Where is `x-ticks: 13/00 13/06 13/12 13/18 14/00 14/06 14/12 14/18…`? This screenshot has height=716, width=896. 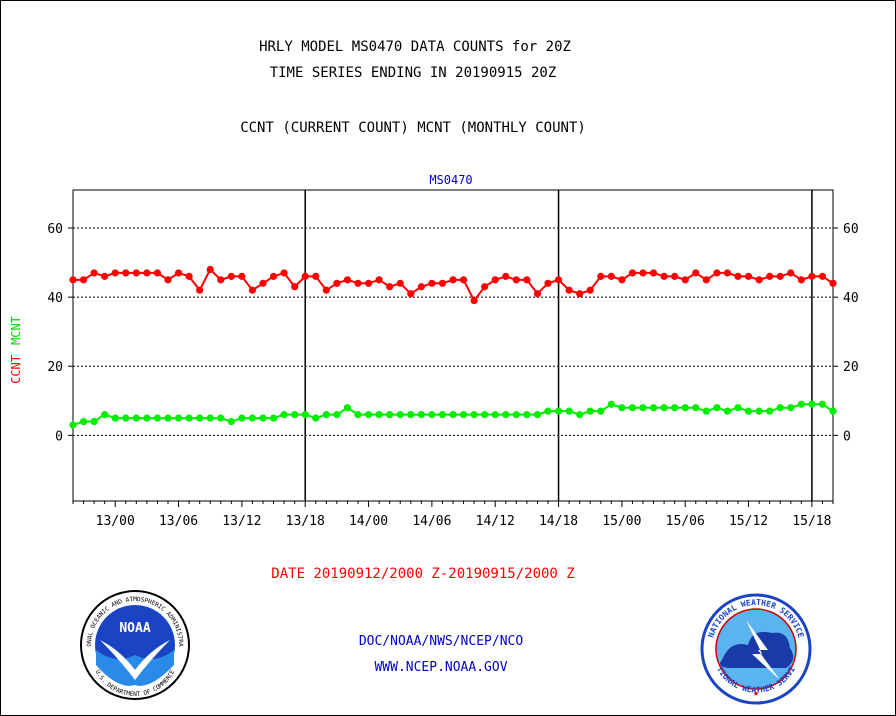
x-ticks: 13/00 13/06 13/12 13/18 14/00 14/06 14/12 14/18… is located at coordinates (453, 515).